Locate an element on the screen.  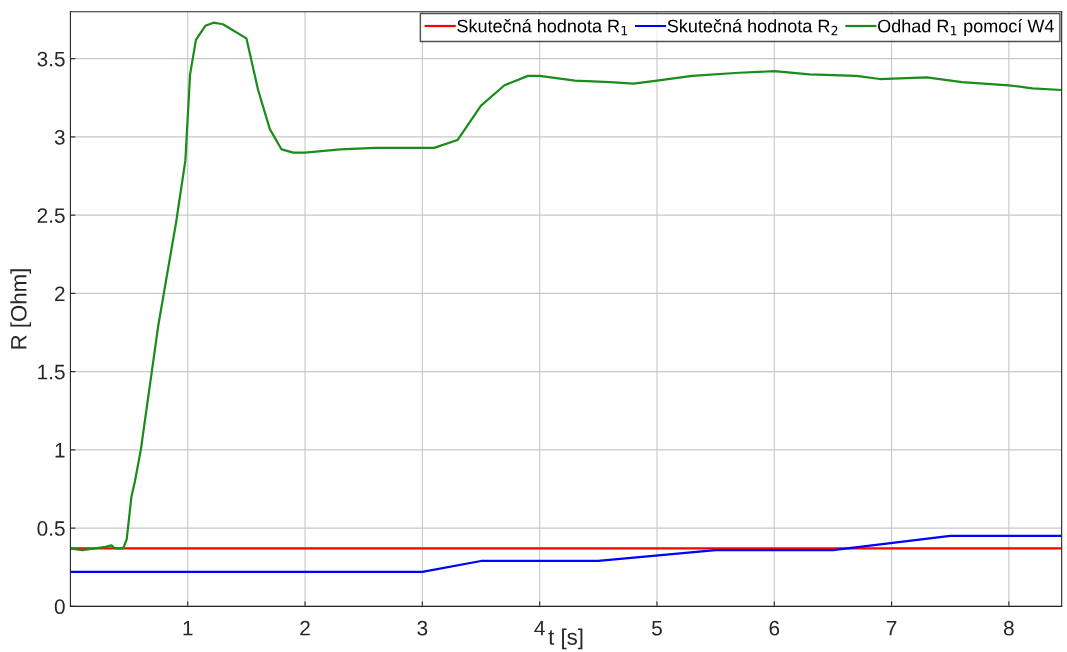
y-tick-label: 3 is located at coordinates (59, 137).